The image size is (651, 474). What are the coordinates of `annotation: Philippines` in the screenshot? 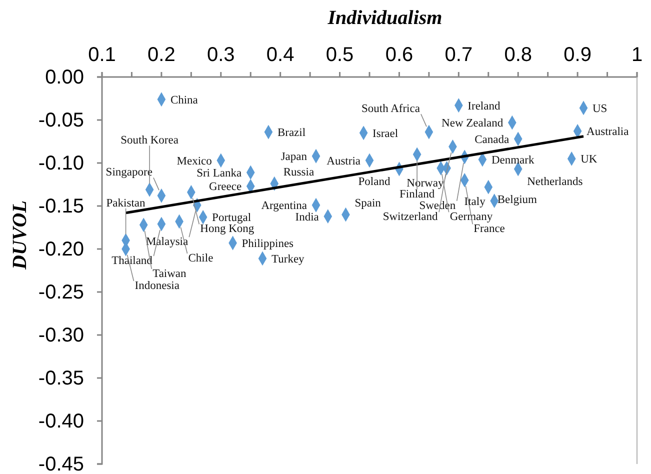 It's located at (268, 244).